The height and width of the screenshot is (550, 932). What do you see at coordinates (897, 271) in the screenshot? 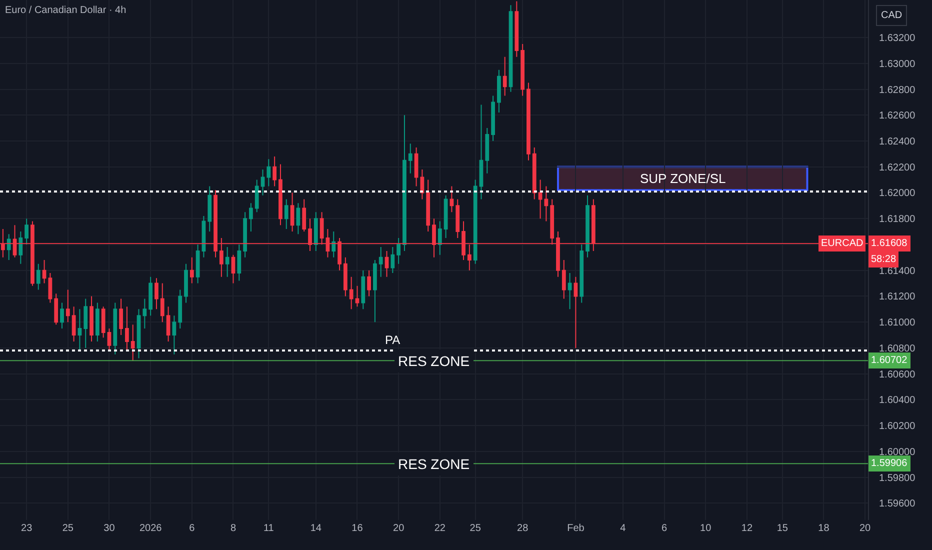
I see `y-tick-label: 1.61400` at bounding box center [897, 271].